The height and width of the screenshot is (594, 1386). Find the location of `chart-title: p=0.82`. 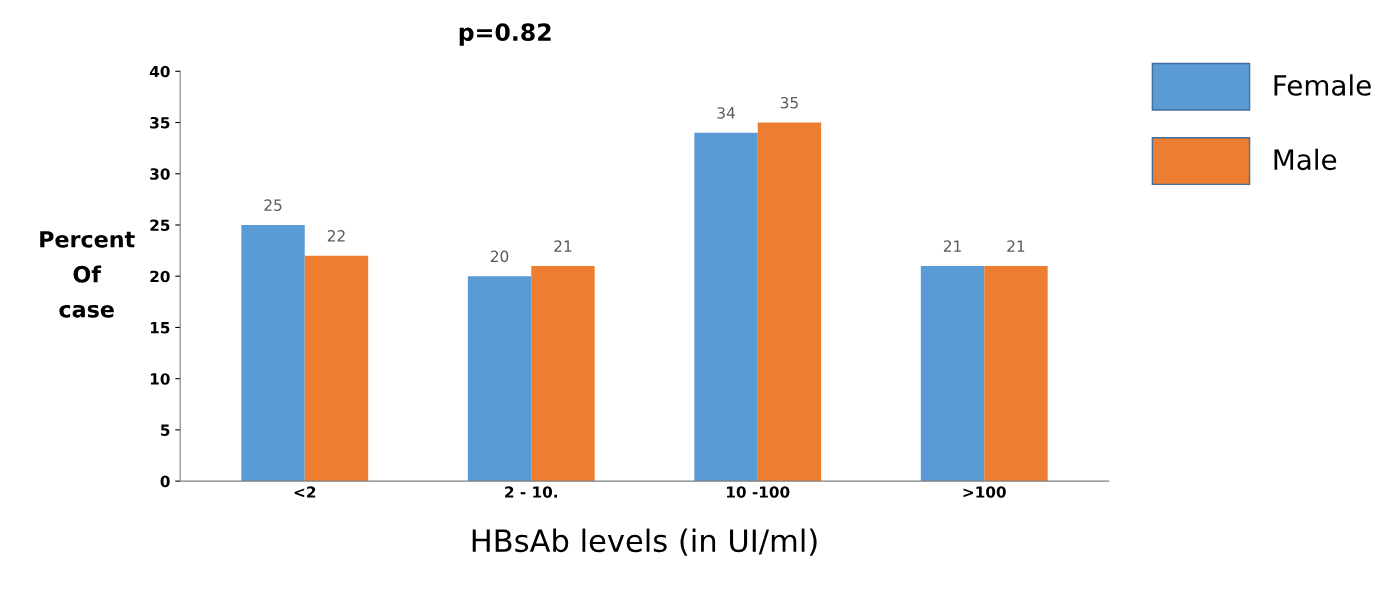

chart-title: p=0.82 is located at coordinates (505, 34).